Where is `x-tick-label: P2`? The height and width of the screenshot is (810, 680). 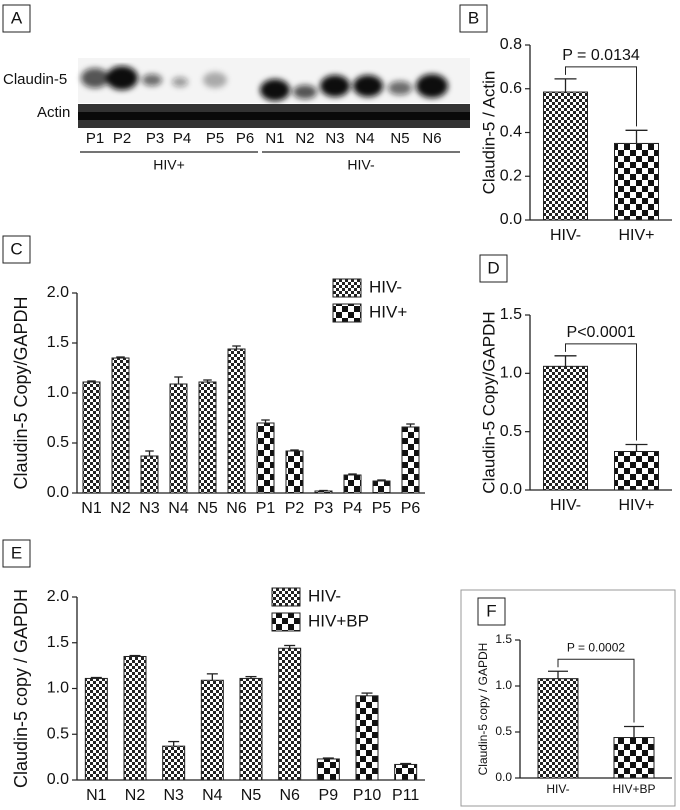
x-tick-label: P2 is located at coordinates (295, 508).